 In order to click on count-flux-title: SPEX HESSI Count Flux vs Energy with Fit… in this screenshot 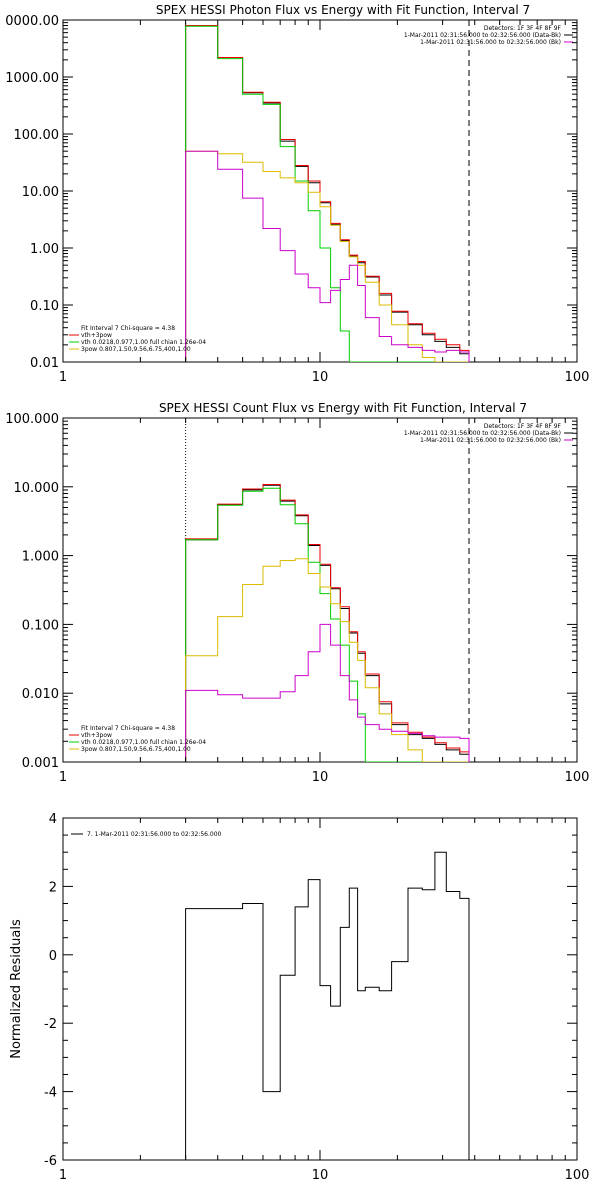, I will do `click(343, 408)`.